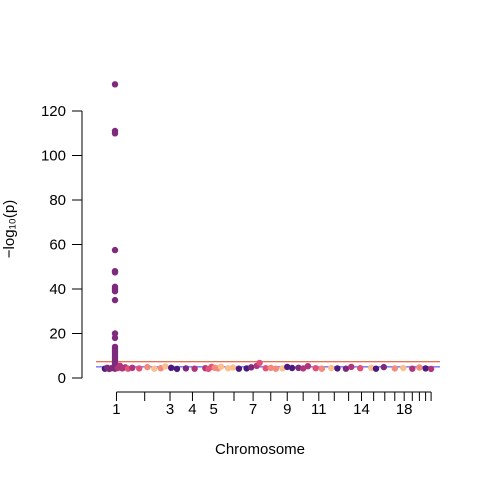 The height and width of the screenshot is (480, 480). I want to click on y-tick-label: 80, so click(57, 200).